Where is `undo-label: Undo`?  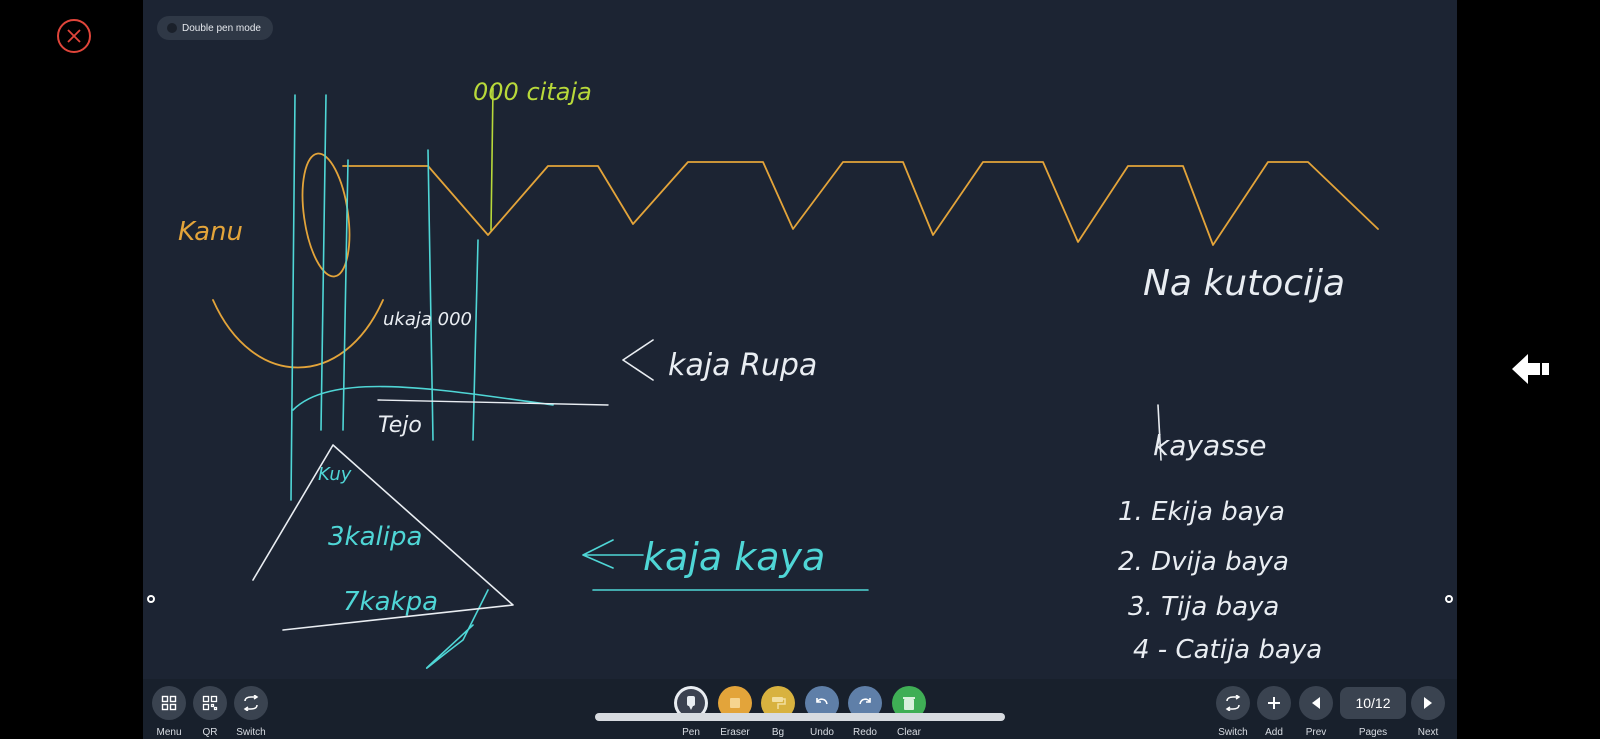
undo-label: Undo is located at coordinates (822, 732).